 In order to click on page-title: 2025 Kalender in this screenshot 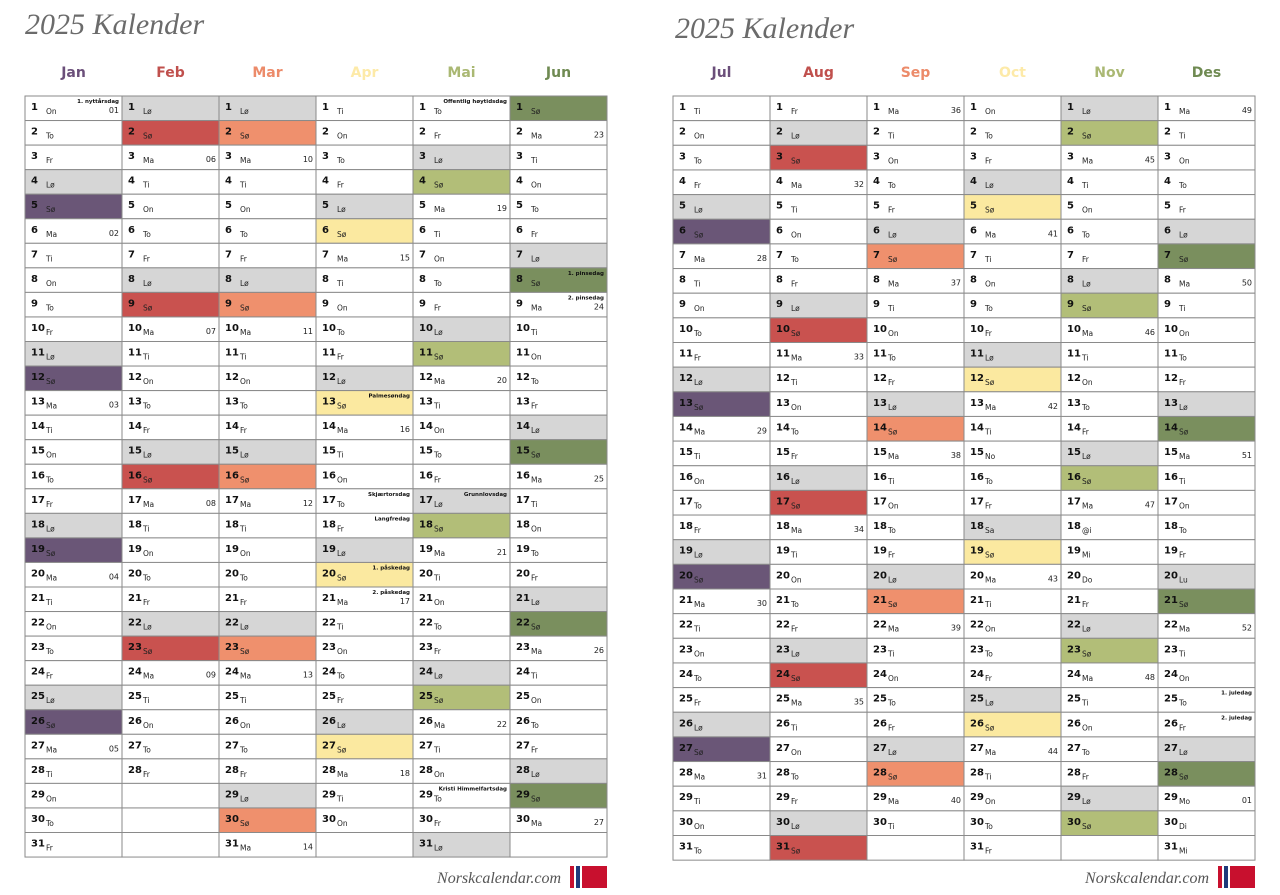, I will do `click(114, 24)`.